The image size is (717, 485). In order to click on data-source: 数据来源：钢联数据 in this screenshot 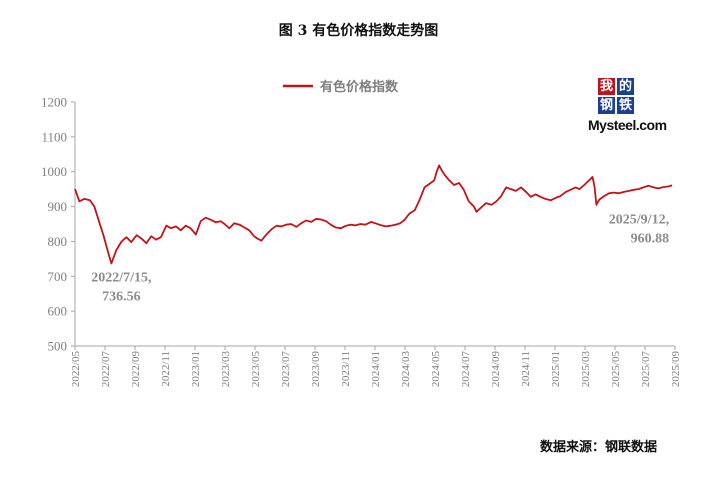, I will do `click(598, 447)`.